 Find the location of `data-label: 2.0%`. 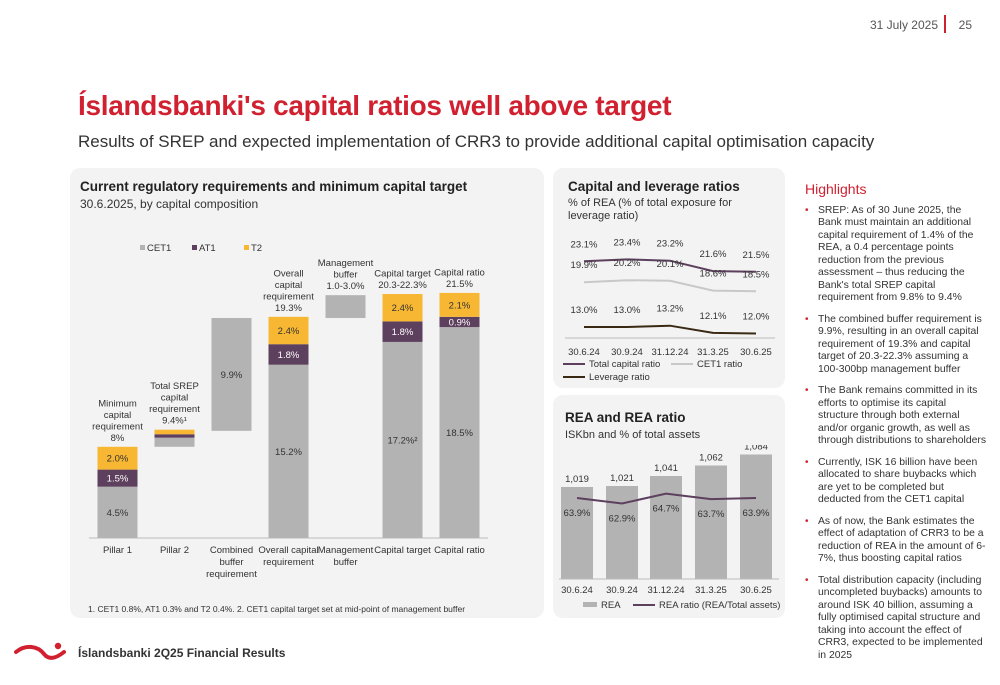

data-label: 2.0% is located at coordinates (118, 459).